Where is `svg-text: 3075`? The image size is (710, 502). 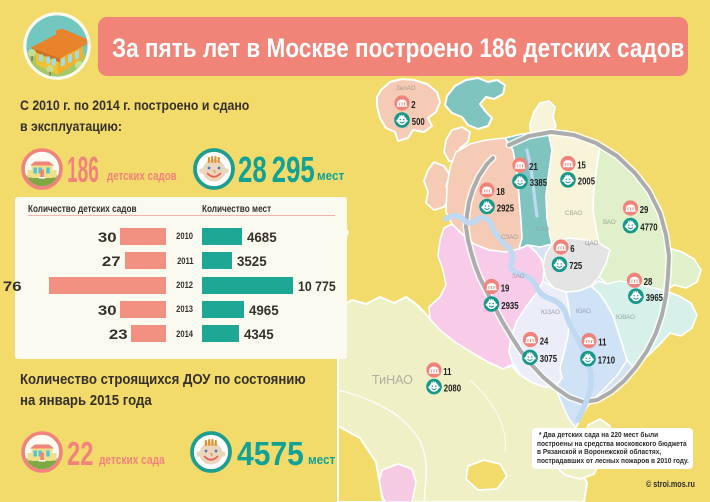 svg-text: 3075 is located at coordinates (548, 358).